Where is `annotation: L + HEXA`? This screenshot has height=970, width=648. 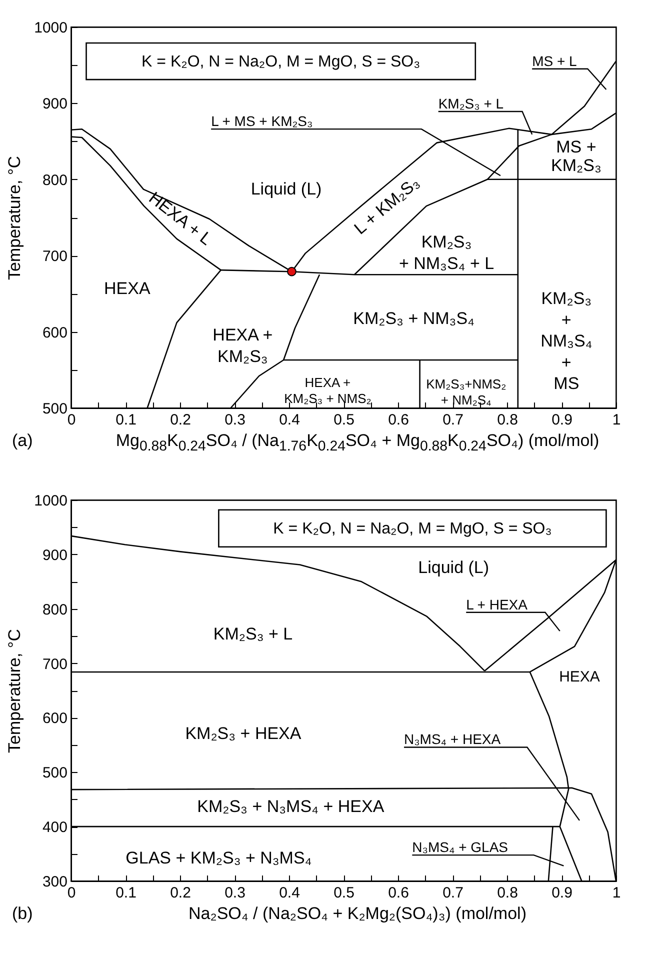
annotation: L + HEXA is located at coordinates (497, 604).